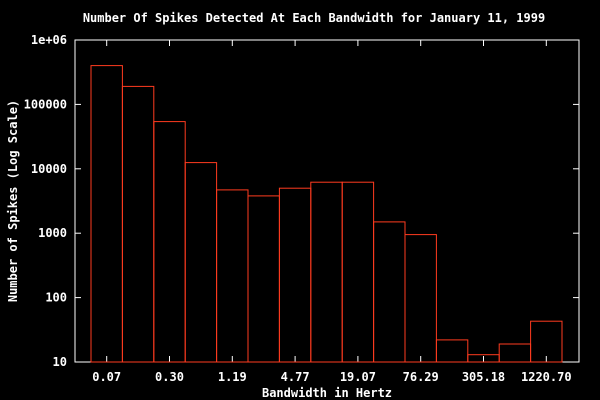 This screenshot has width=600, height=400. What do you see at coordinates (546, 377) in the screenshot?
I see `x-tick-label: 1220.70` at bounding box center [546, 377].